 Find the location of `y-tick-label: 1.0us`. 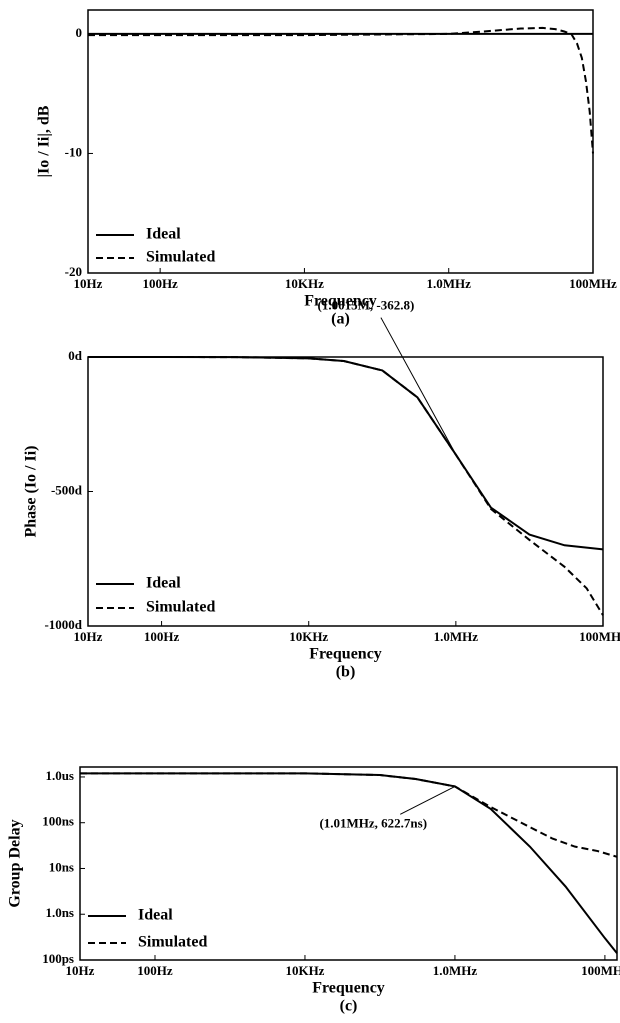

y-tick-label: 1.0us is located at coordinates (59, 775).